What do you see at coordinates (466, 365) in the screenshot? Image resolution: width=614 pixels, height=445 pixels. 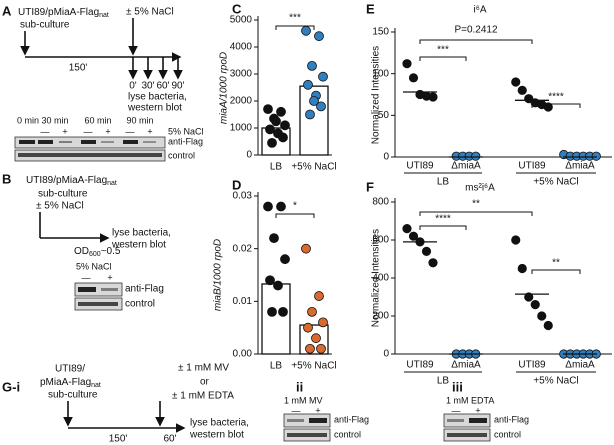 I see `x-tick-label: ΔmiaA` at bounding box center [466, 365].